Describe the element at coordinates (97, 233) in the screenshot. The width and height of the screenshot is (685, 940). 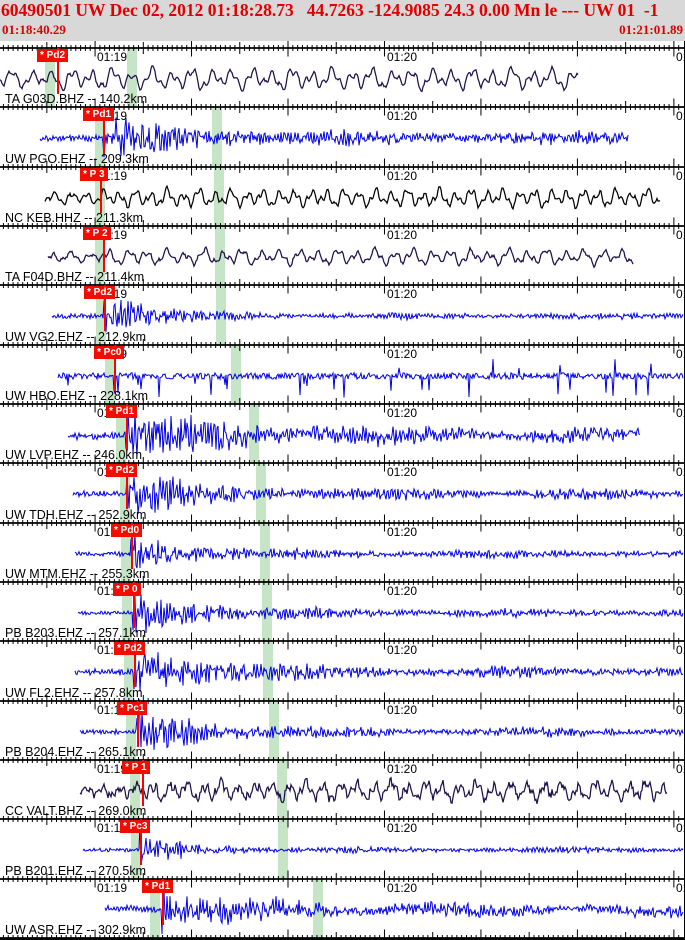
I see `phase-pick-flag: * P 2` at that location.